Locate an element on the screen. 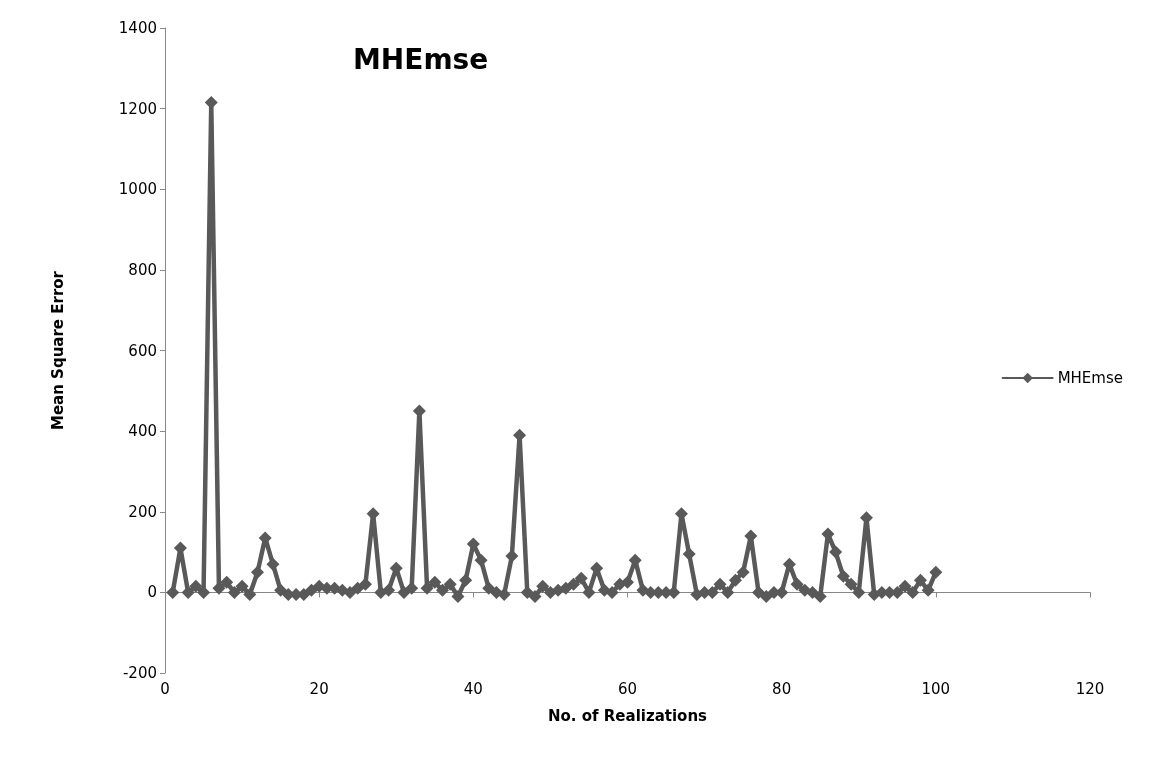  x-tick-label: 20 is located at coordinates (319, 688).